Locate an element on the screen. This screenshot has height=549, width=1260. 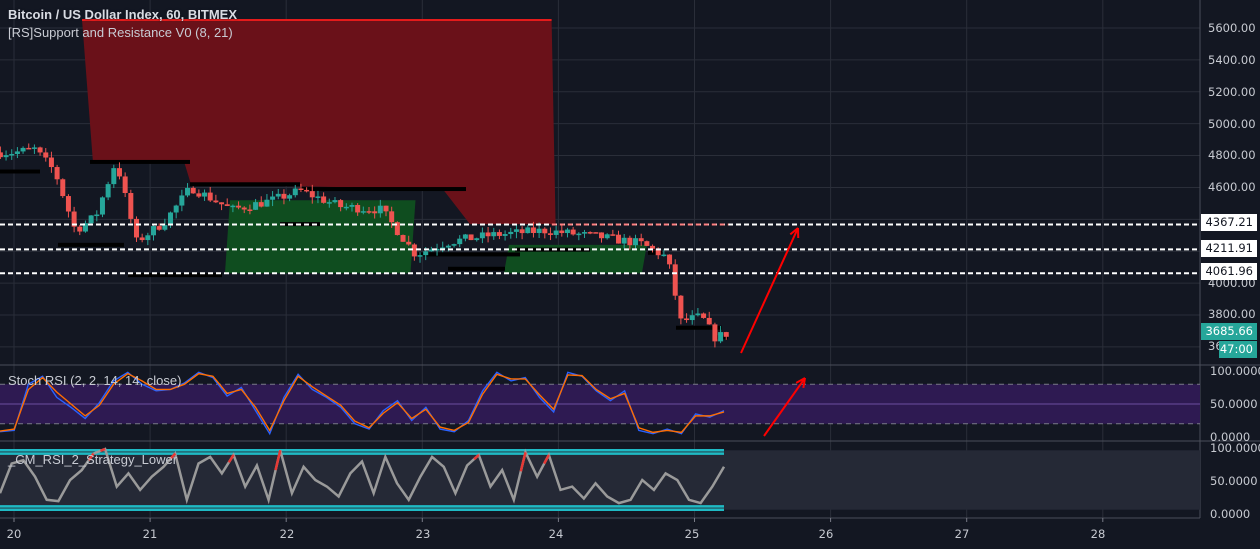
indicator-sr-legend: [RS]Support and Resistance V0 (8, 21) is located at coordinates (120, 32).